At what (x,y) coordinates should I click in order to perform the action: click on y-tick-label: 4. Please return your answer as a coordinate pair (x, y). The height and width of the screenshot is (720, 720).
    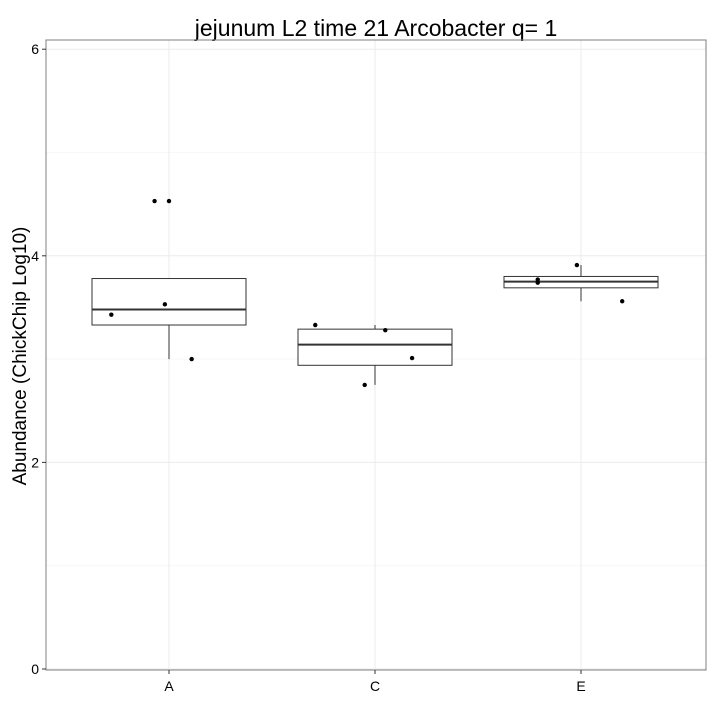
    Looking at the image, I should click on (35, 256).